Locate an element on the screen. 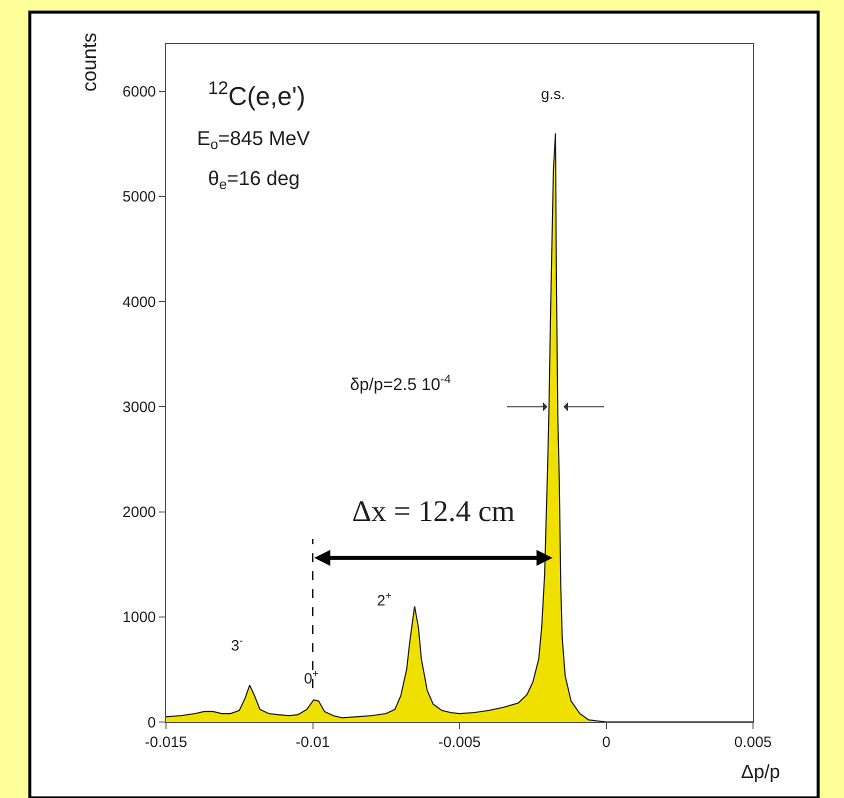 This screenshot has width=844, height=798. y-tick-label: 3000 is located at coordinates (139, 407).